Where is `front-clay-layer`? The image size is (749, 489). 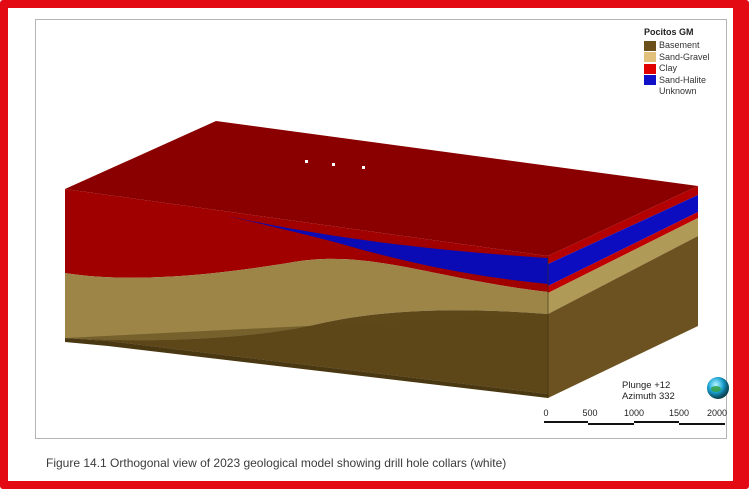
front-clay-layer is located at coordinates (306, 240).